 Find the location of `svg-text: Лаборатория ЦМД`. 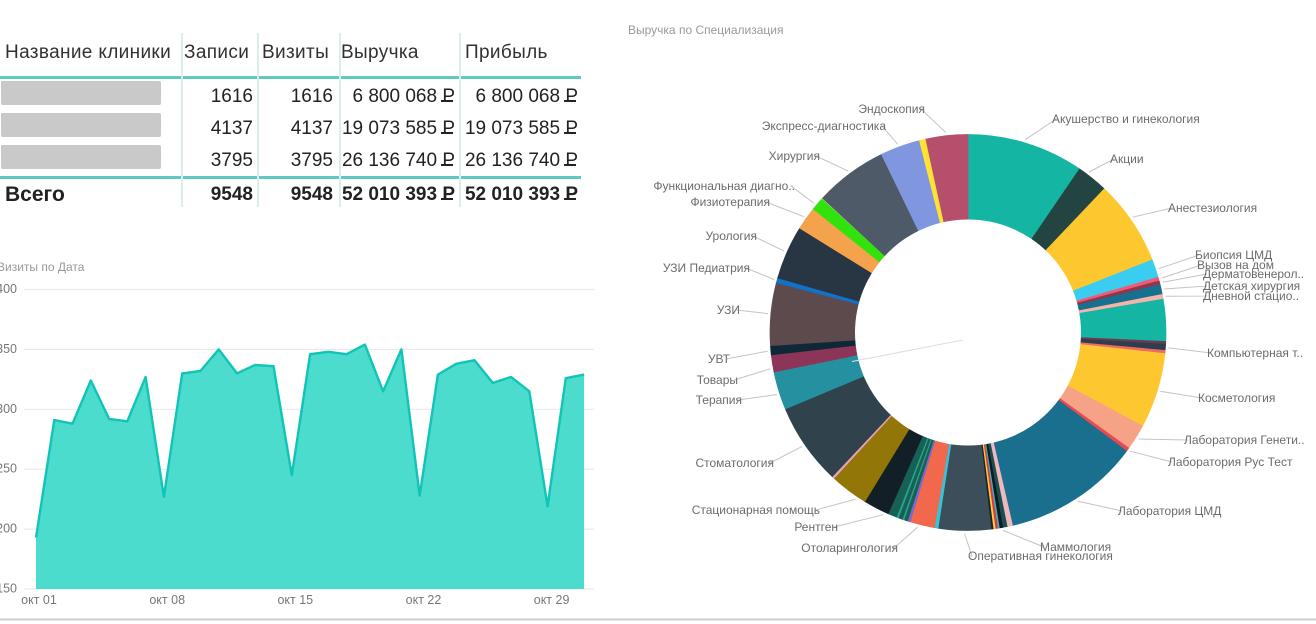

svg-text: Лаборатория ЦМД is located at coordinates (1169, 511).